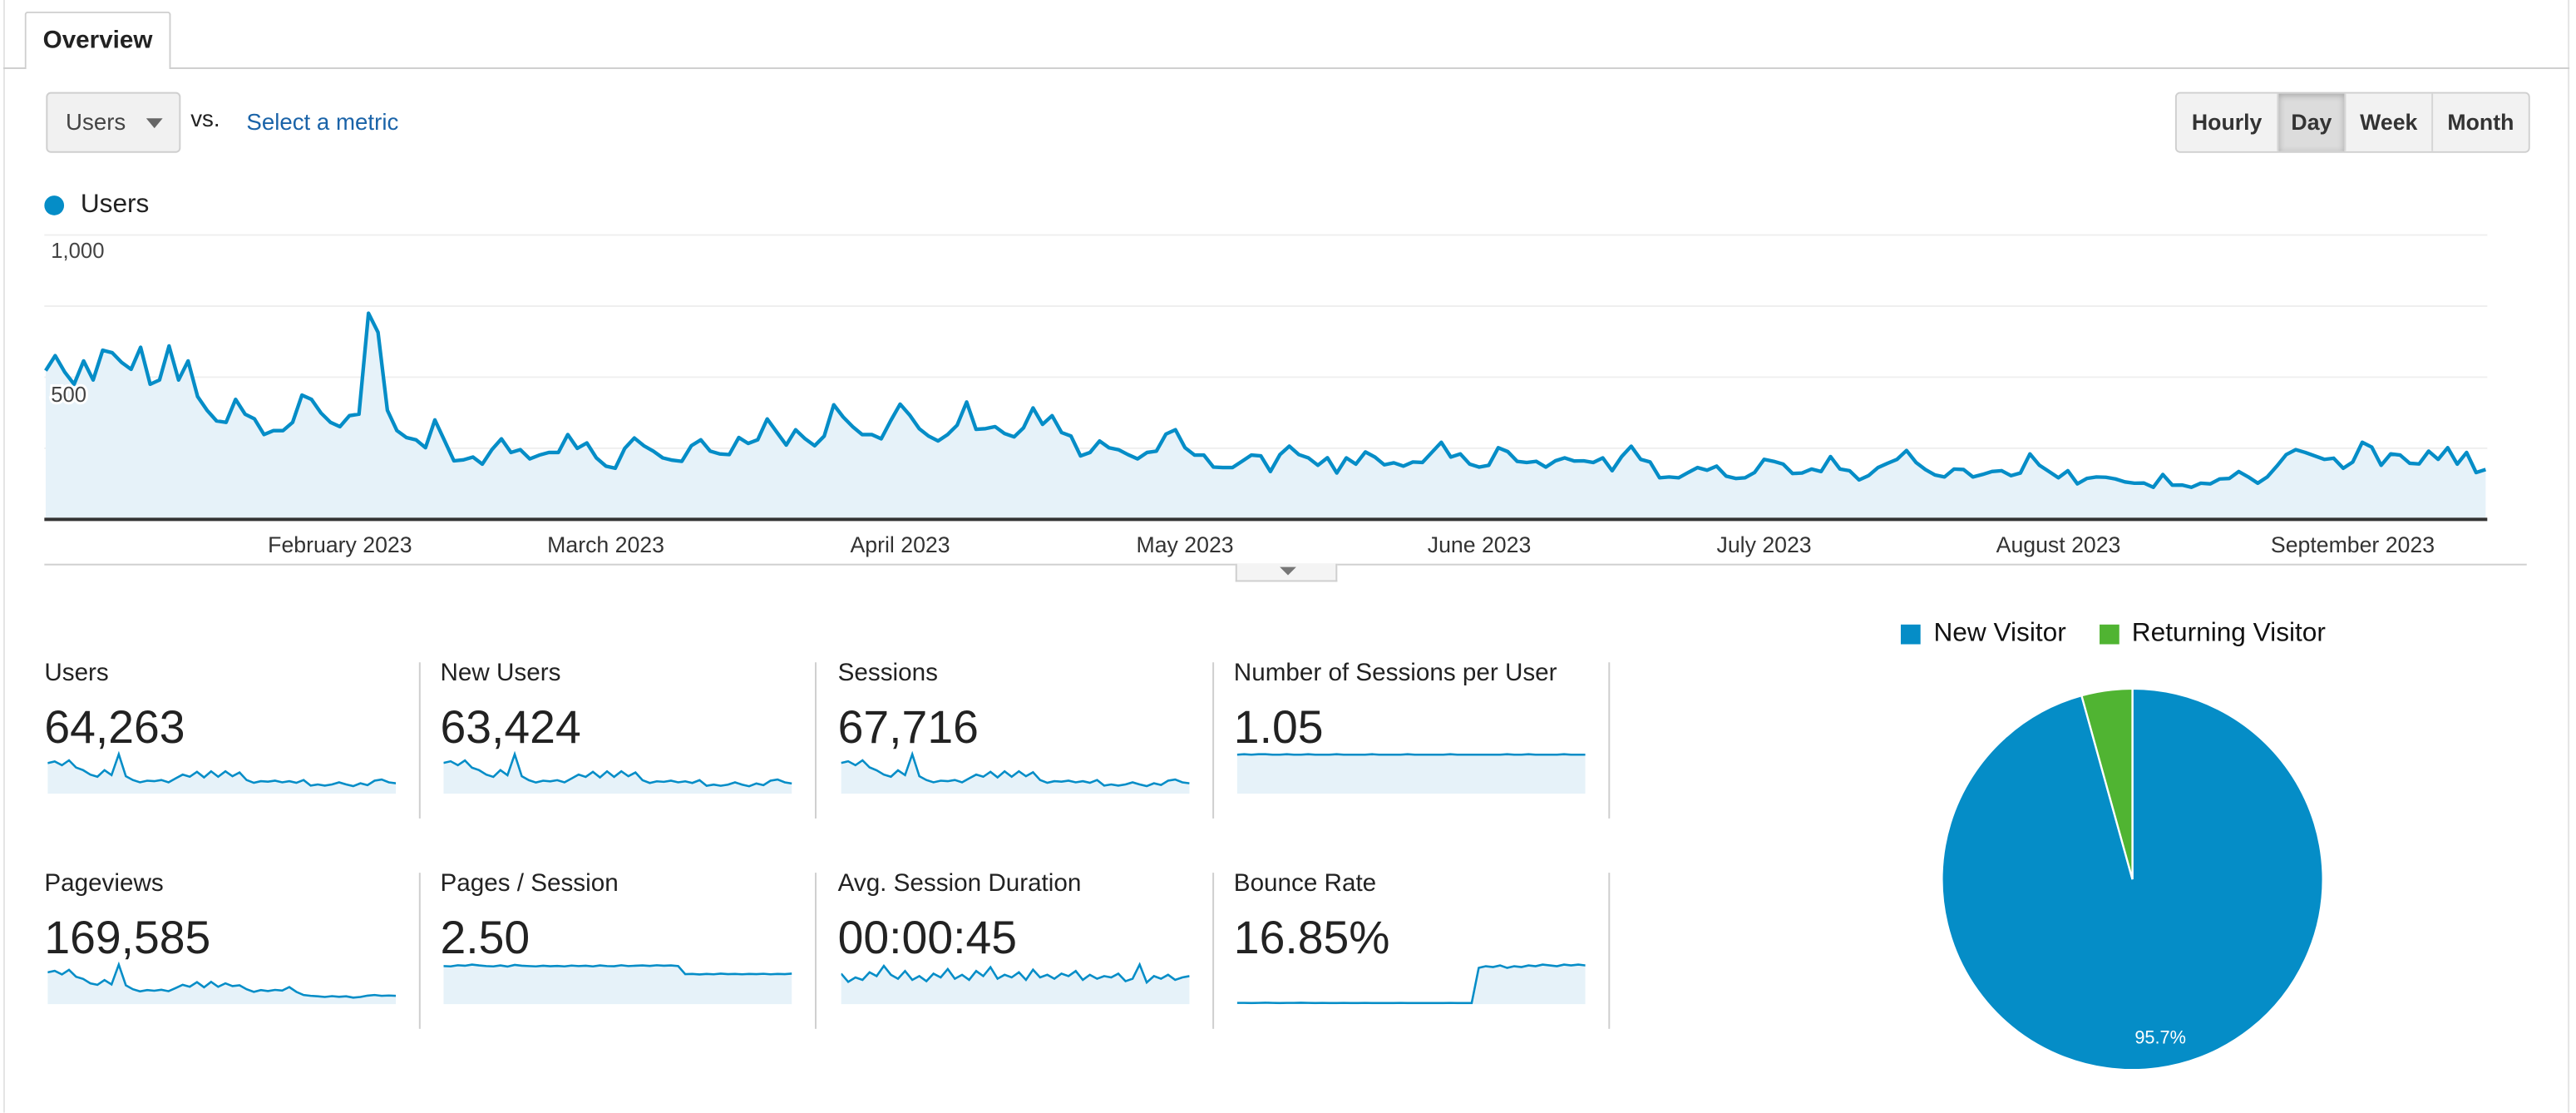 This screenshot has height=1113, width=2576. I want to click on x-tick-label: May 2023, so click(1185, 544).